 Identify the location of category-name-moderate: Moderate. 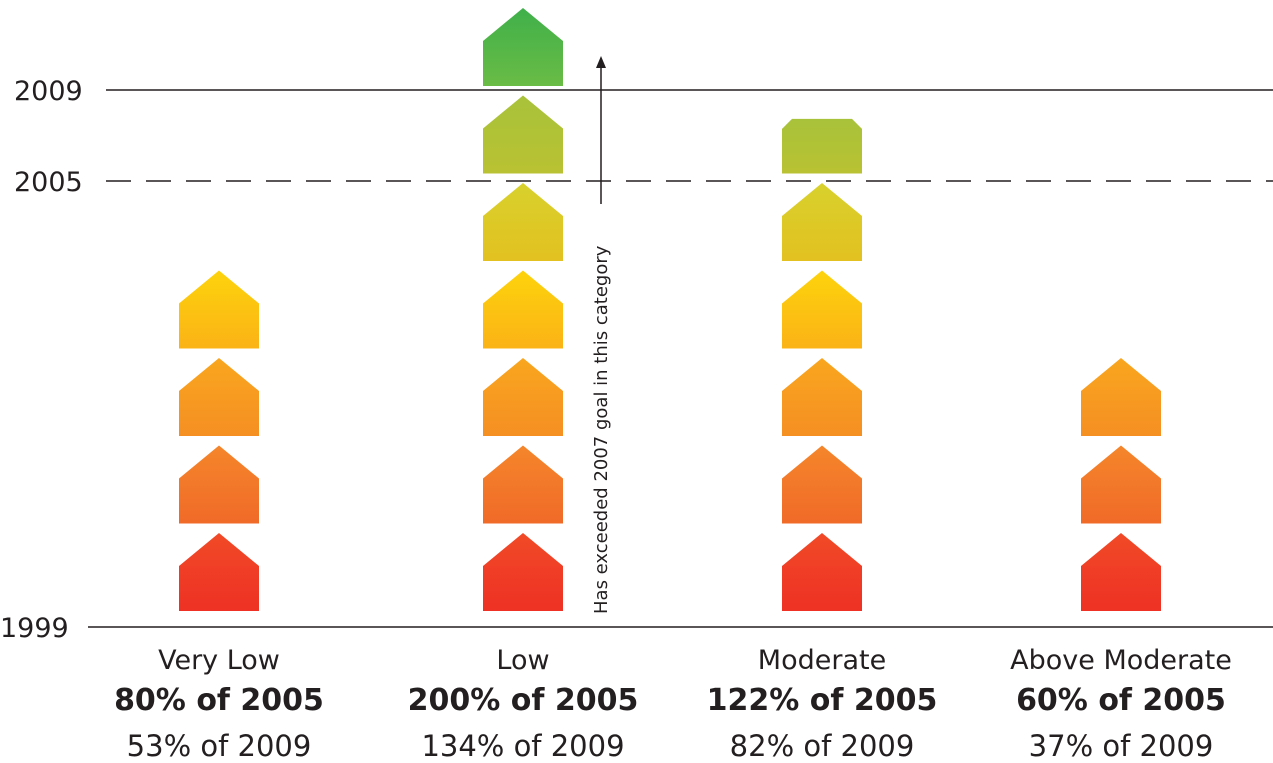
(822, 660).